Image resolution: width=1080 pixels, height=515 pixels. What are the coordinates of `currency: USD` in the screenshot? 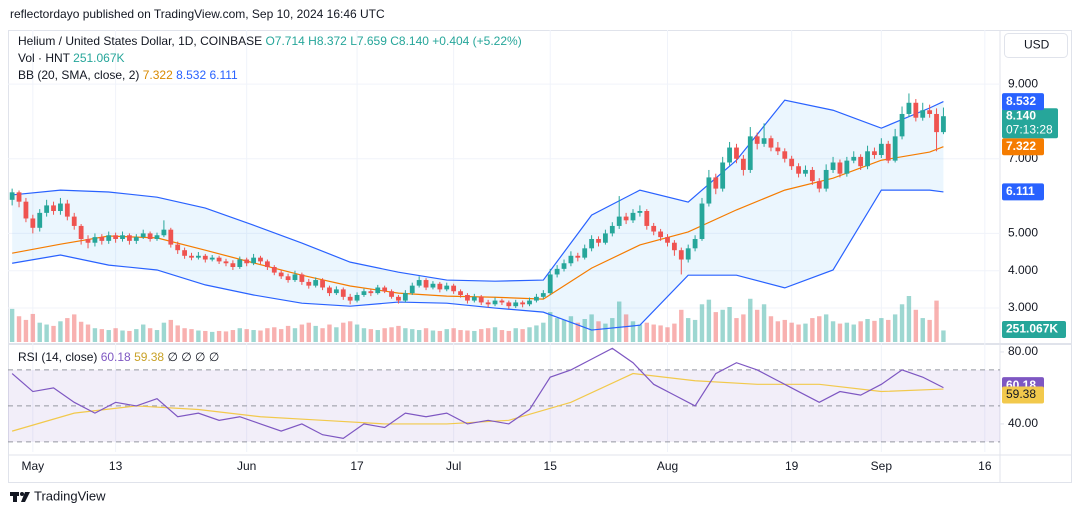 It's located at (1037, 45).